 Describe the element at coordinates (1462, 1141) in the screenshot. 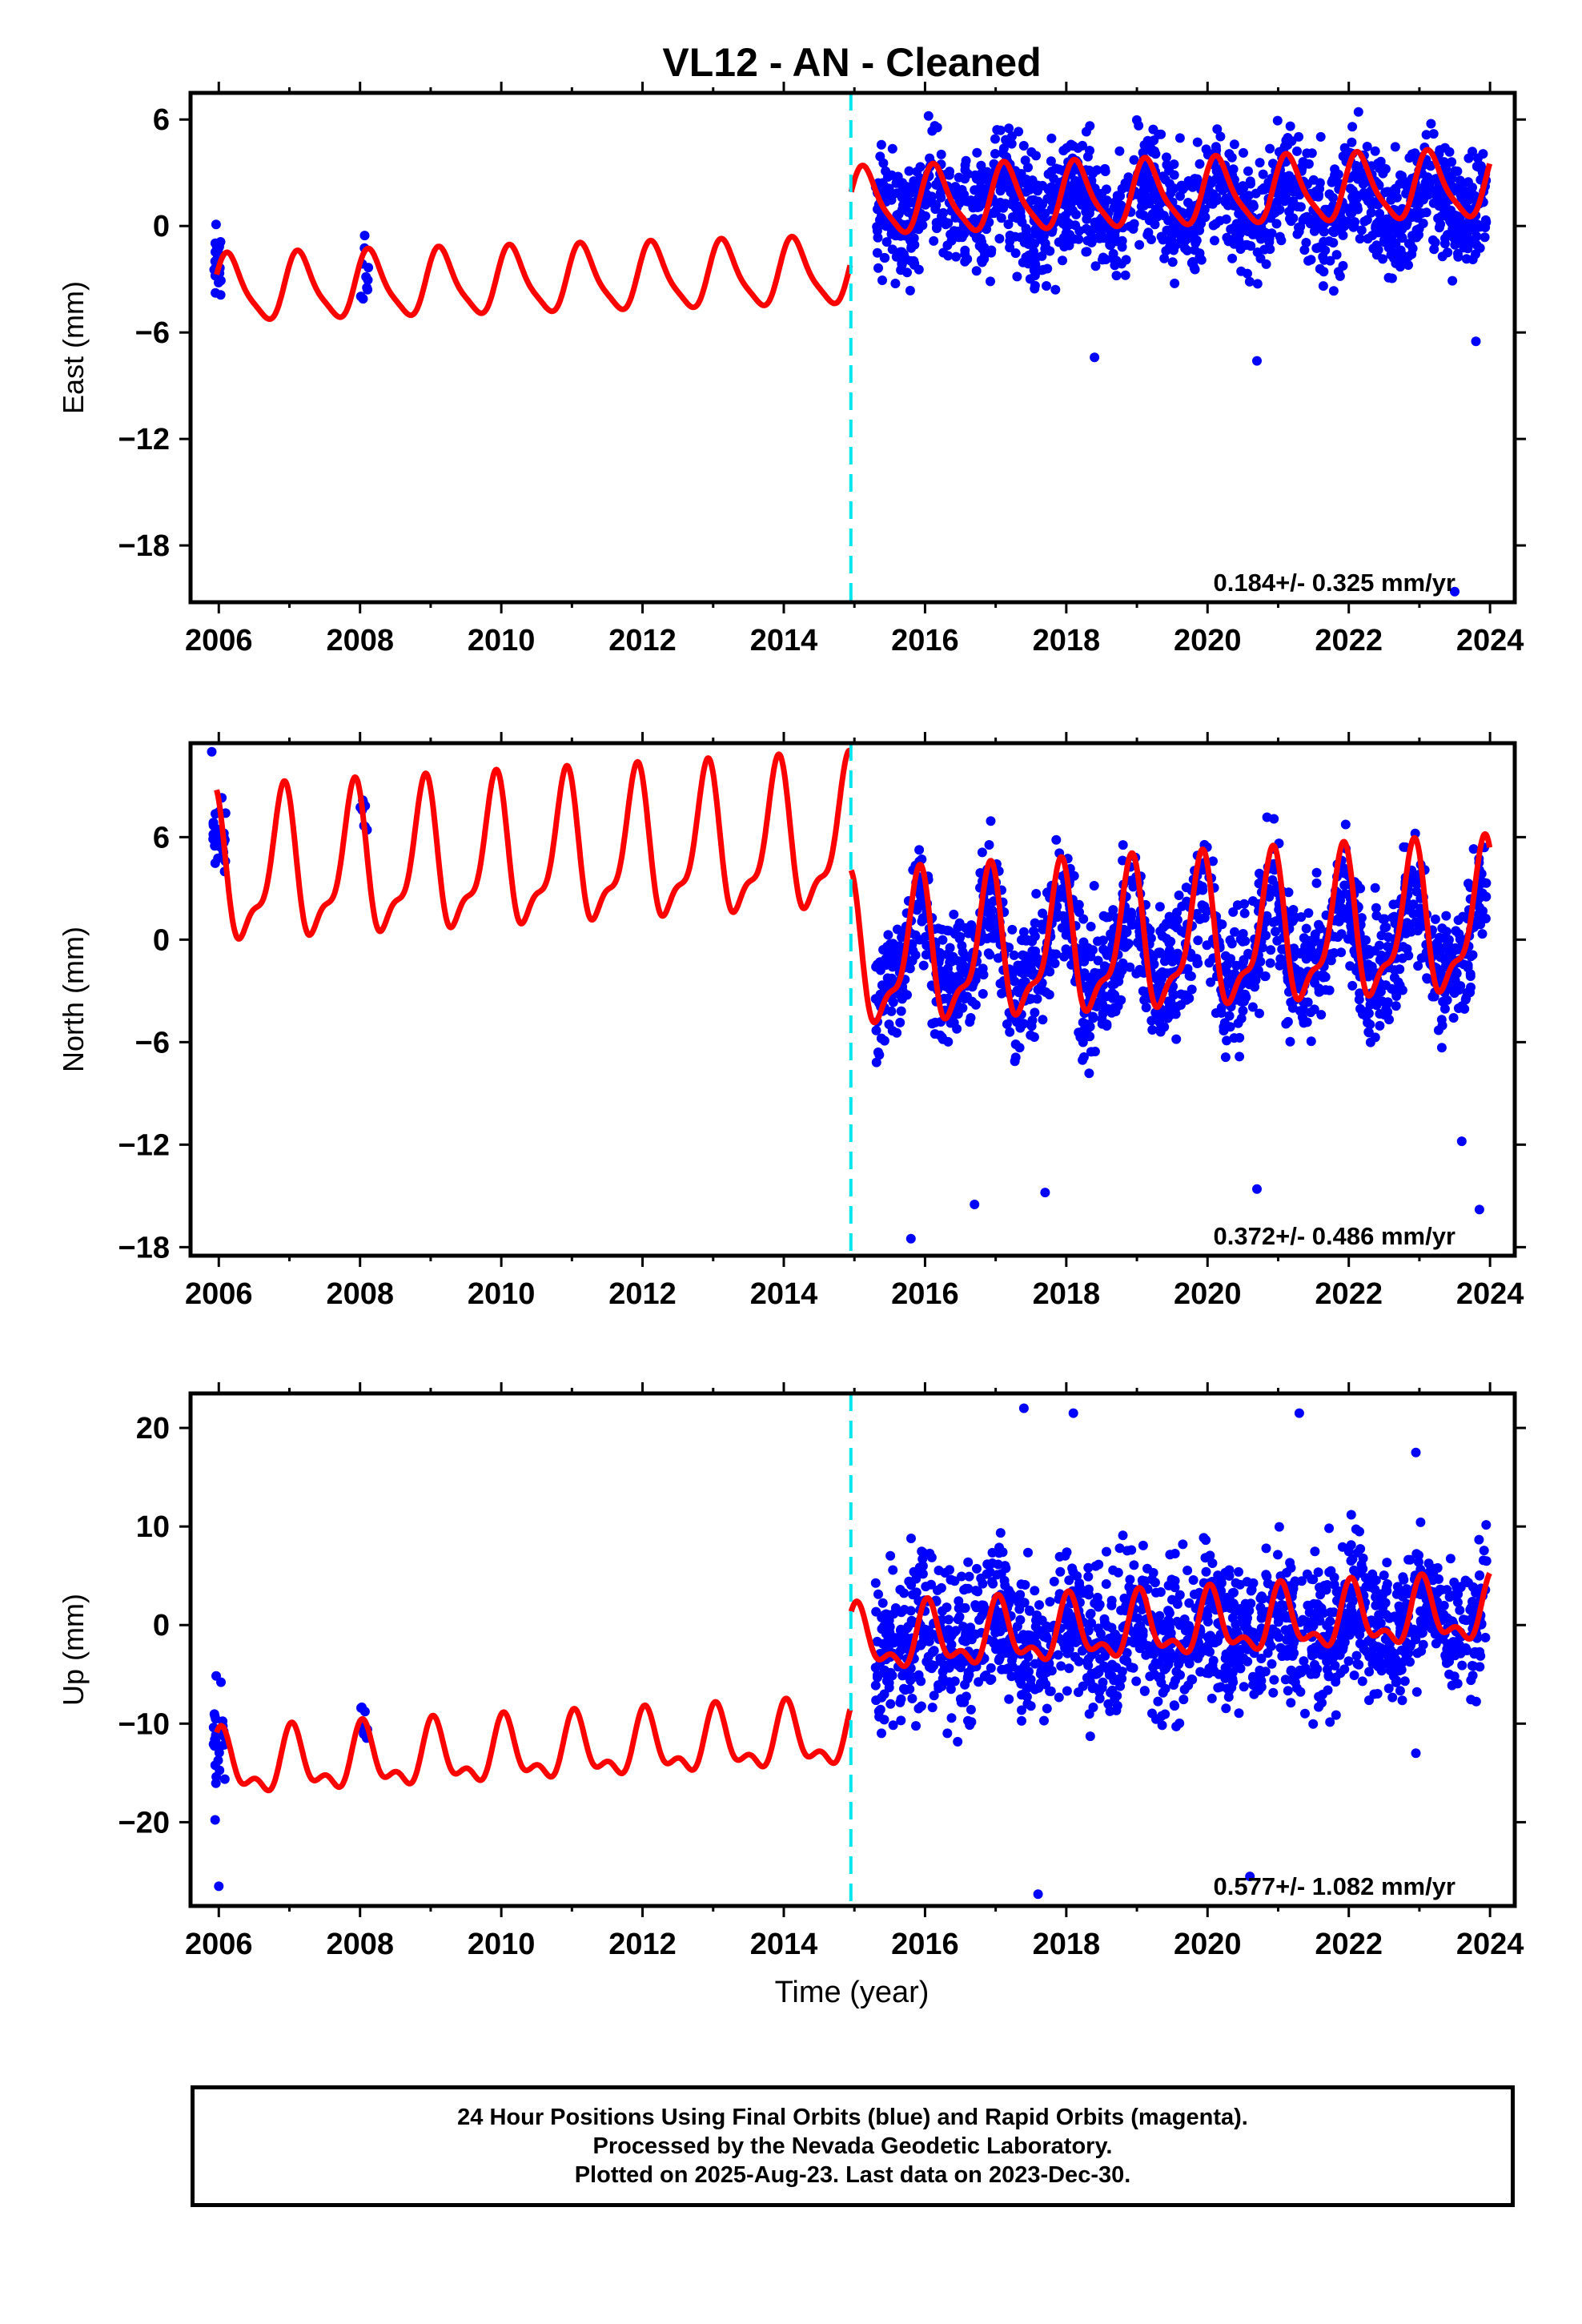

I see `north-outlier-point` at that location.